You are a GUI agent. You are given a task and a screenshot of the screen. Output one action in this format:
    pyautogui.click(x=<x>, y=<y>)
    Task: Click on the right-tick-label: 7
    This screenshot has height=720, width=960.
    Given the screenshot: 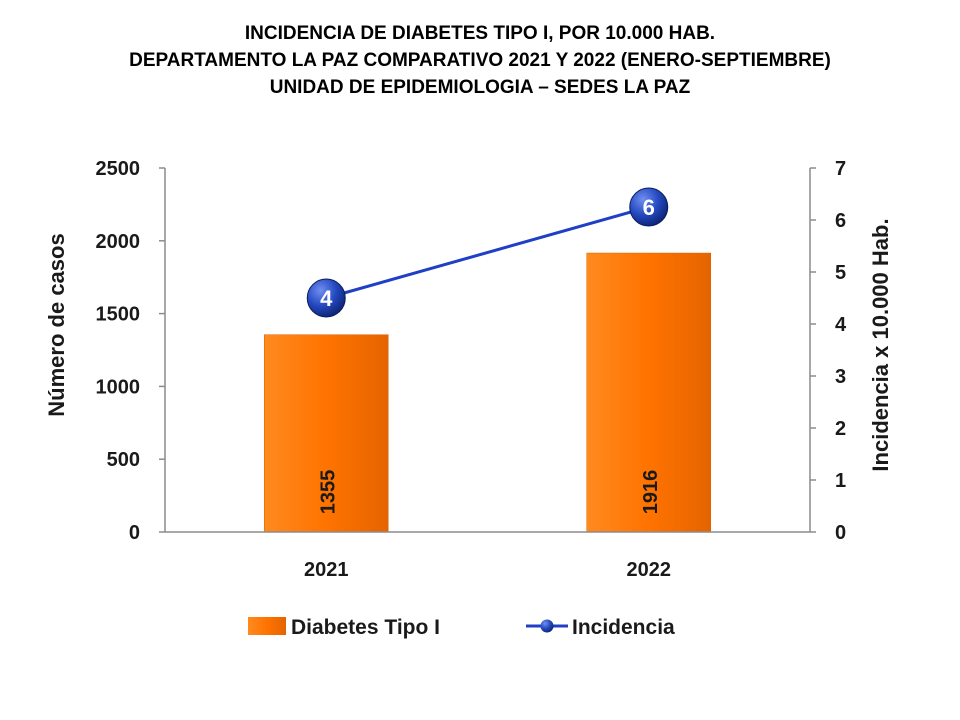 What is the action you would take?
    pyautogui.click(x=840, y=169)
    